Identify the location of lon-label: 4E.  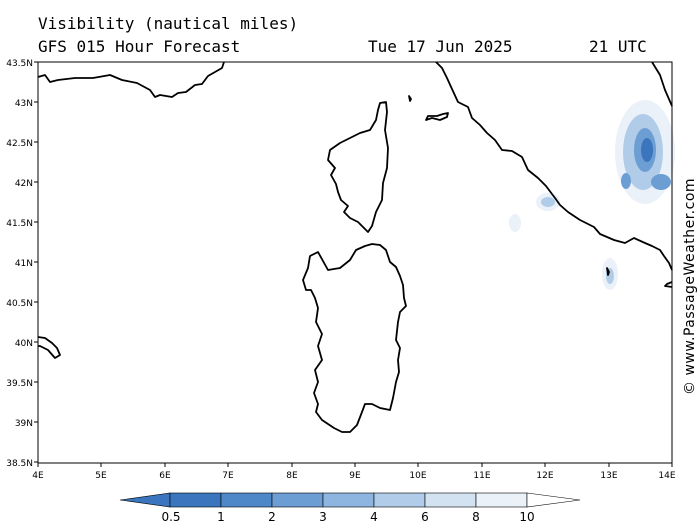
(38, 476).